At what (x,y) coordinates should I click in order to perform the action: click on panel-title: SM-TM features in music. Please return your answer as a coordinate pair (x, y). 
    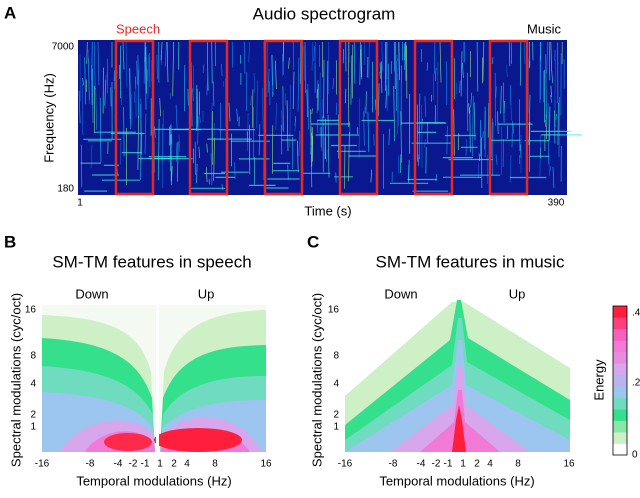
    Looking at the image, I should click on (470, 261).